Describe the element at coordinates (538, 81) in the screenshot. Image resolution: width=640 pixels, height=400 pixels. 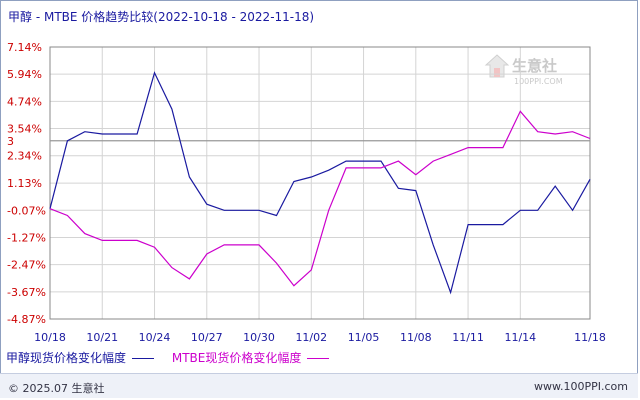
I see `watermark-subtext: 100PPI.COM` at that location.